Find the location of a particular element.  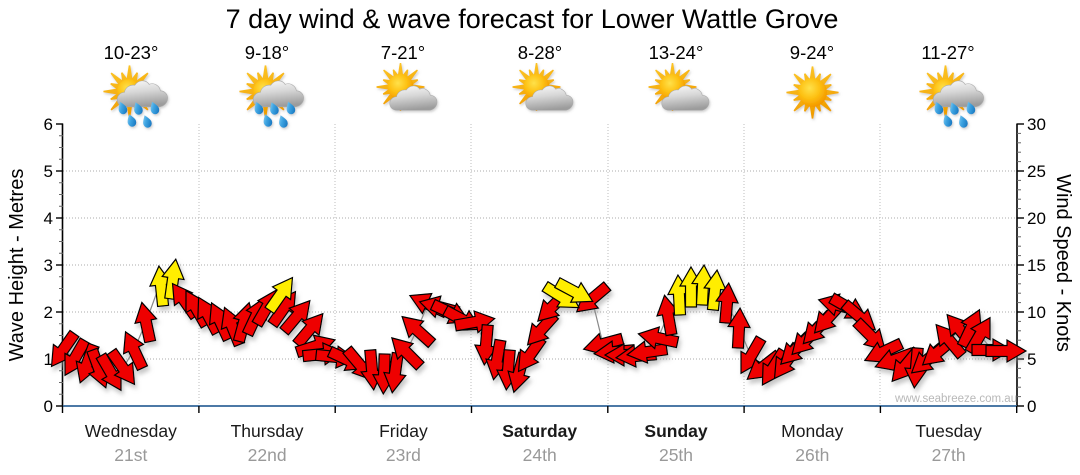

svg-text: 3 is located at coordinates (48, 265).